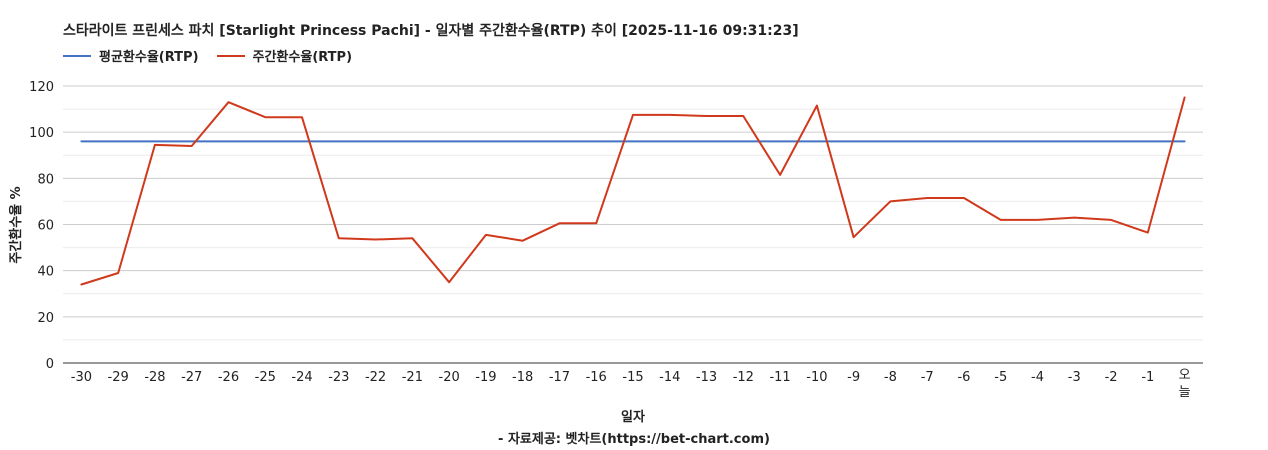  What do you see at coordinates (191, 377) in the screenshot?
I see `x-tick-label: -27` at bounding box center [191, 377].